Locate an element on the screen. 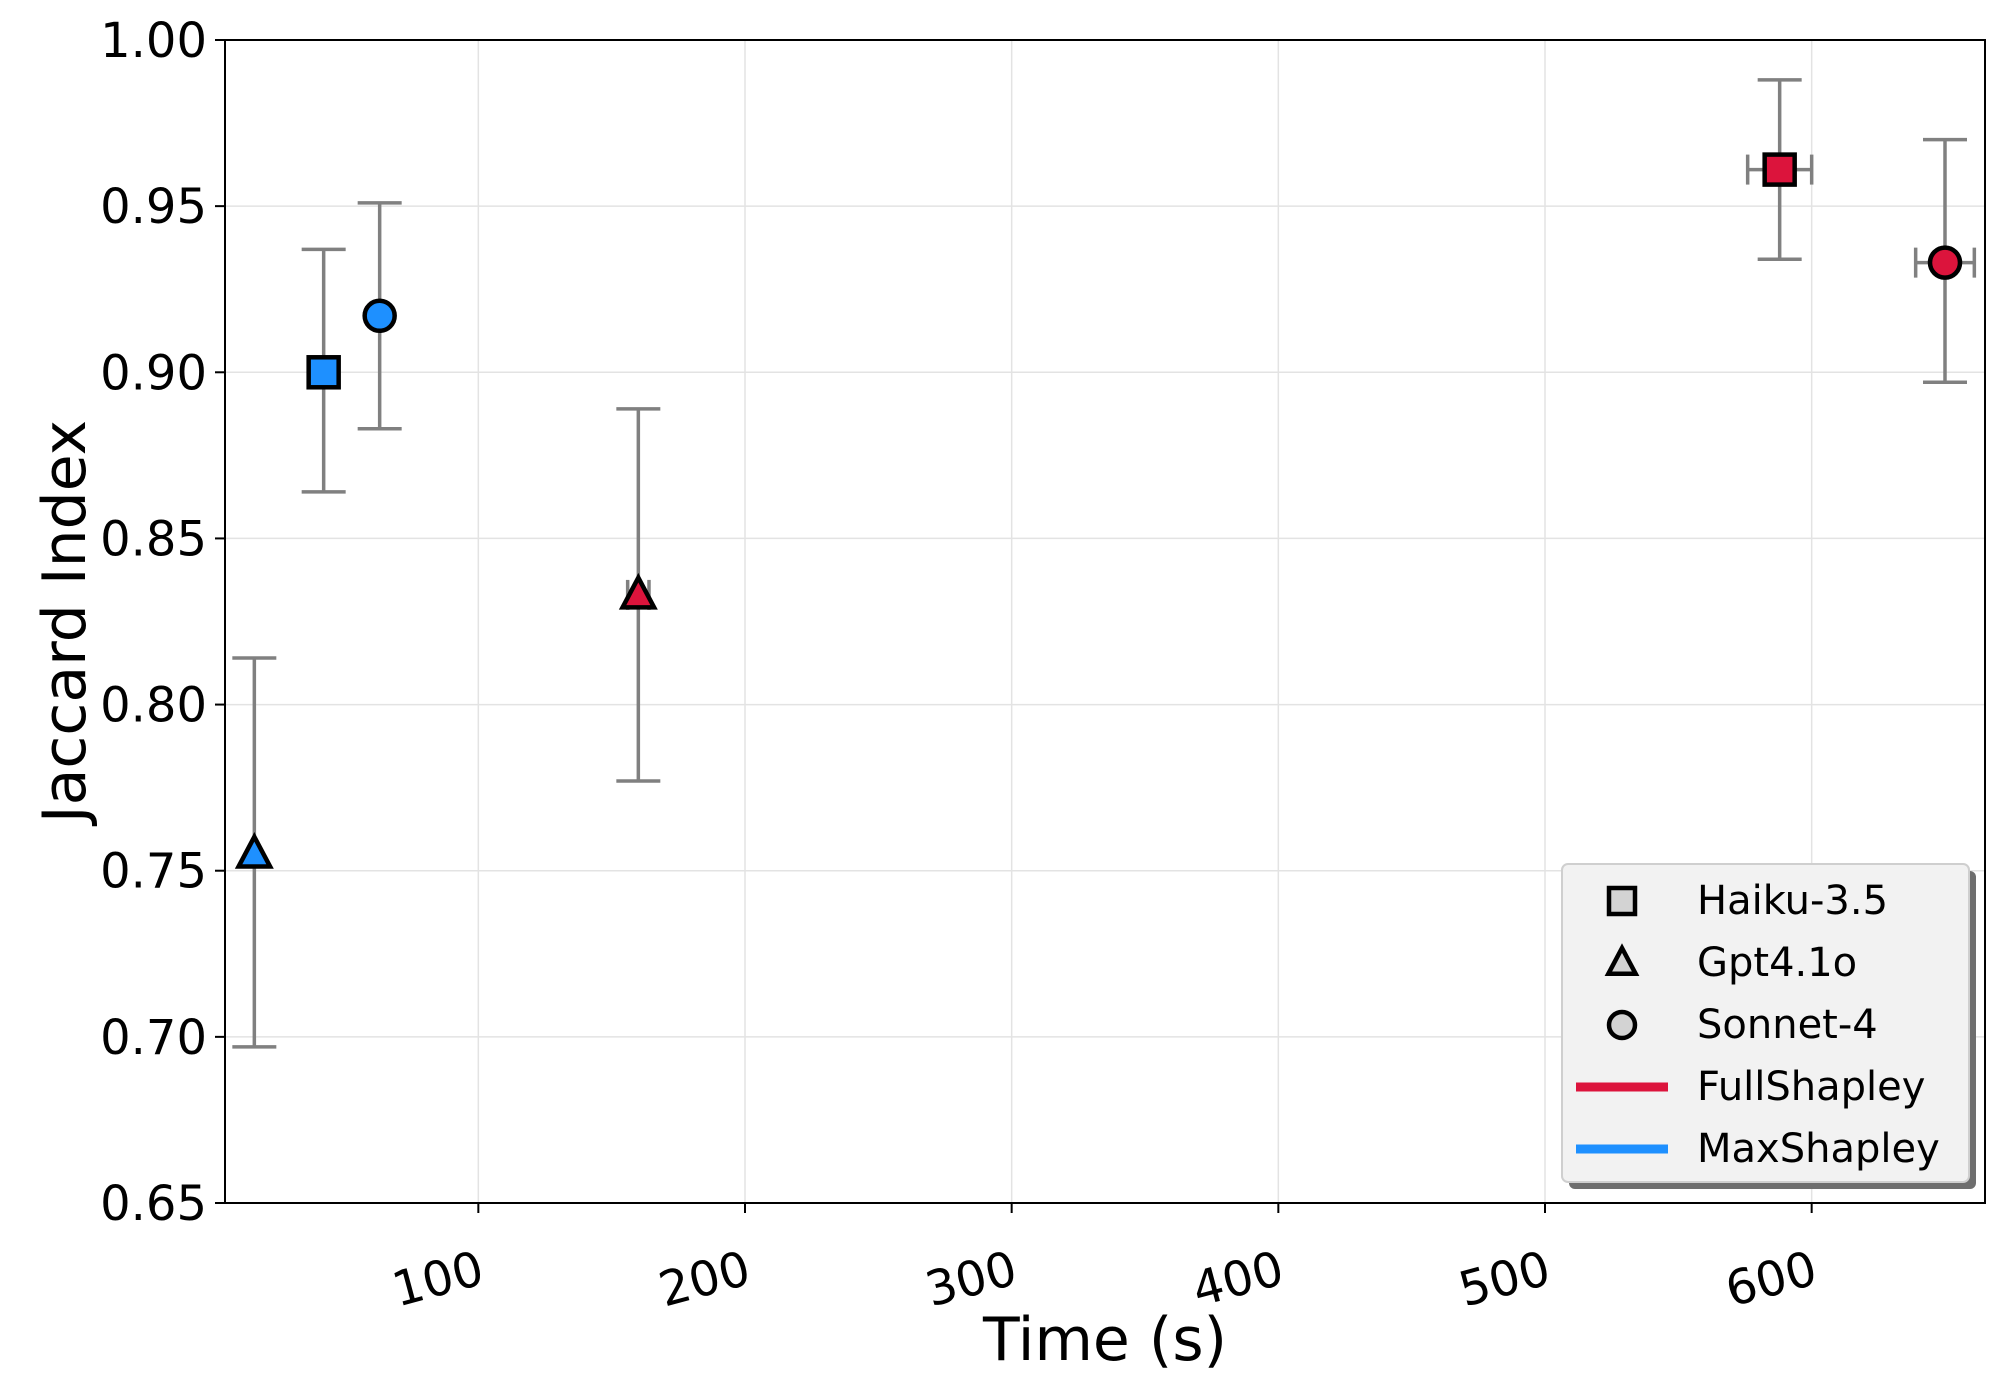  x-tick-label: 200 is located at coordinates (704, 1279).